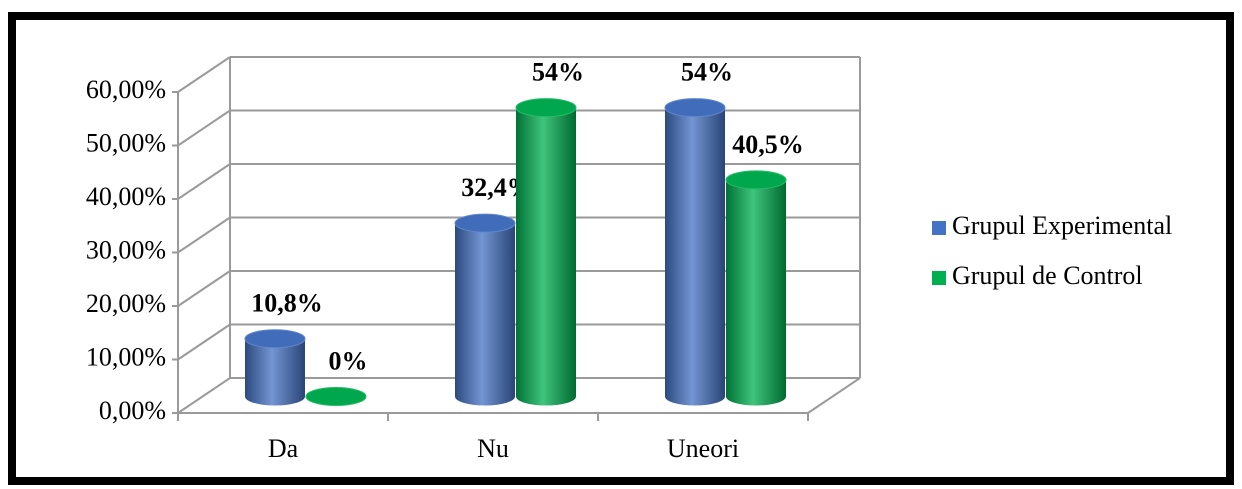 This screenshot has width=1242, height=489. I want to click on x-tick-label: Uneori, so click(703, 448).